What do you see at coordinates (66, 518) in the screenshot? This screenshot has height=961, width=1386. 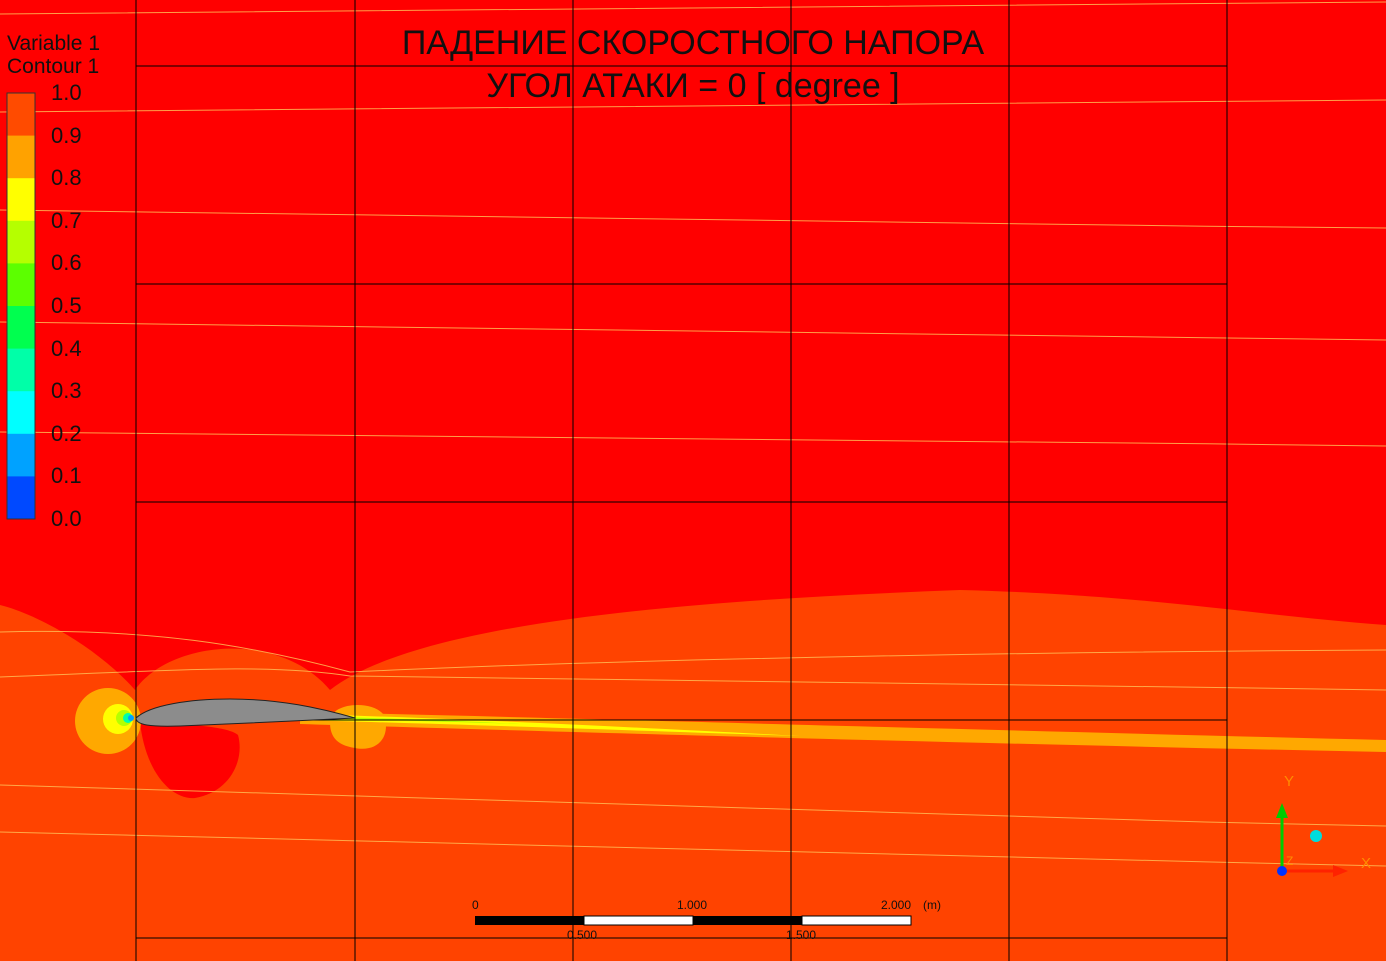 I see `legend-tick-label: 0.0` at bounding box center [66, 518].